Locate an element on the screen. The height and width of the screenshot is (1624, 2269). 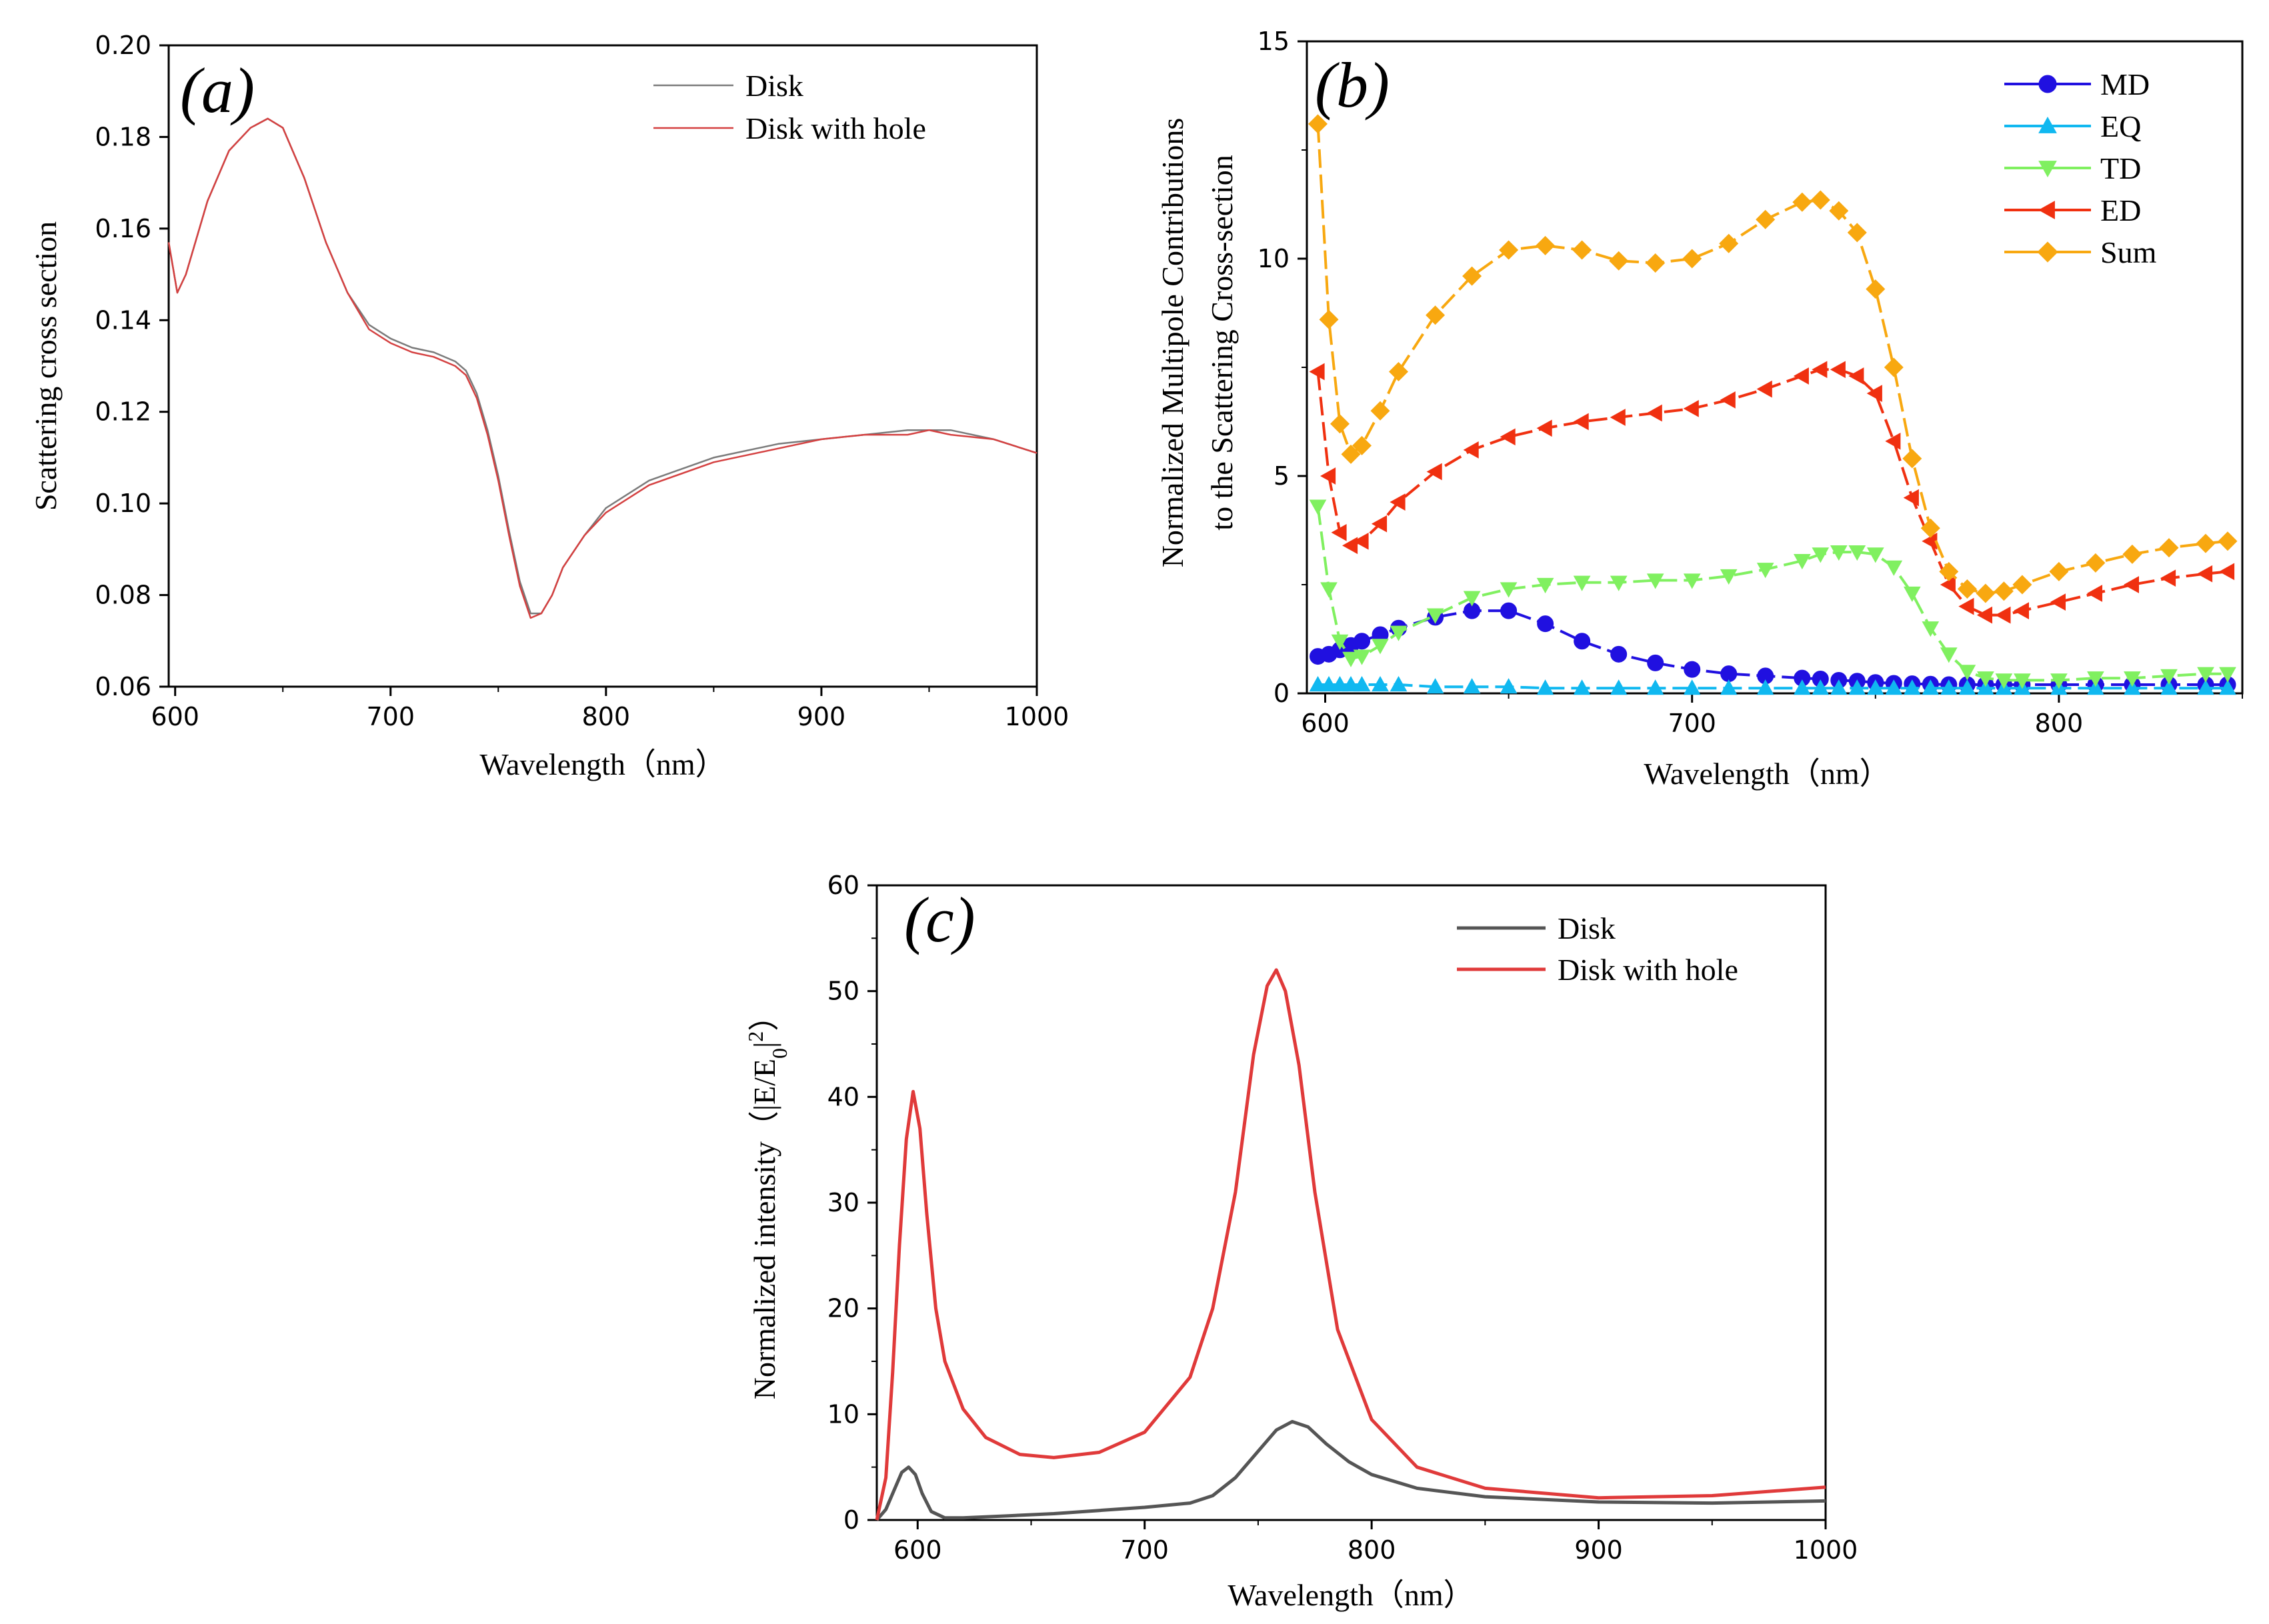
panel-c-y-axis-title: Normalized intensity（|E/E0|2） is located at coordinates (767, 1200).